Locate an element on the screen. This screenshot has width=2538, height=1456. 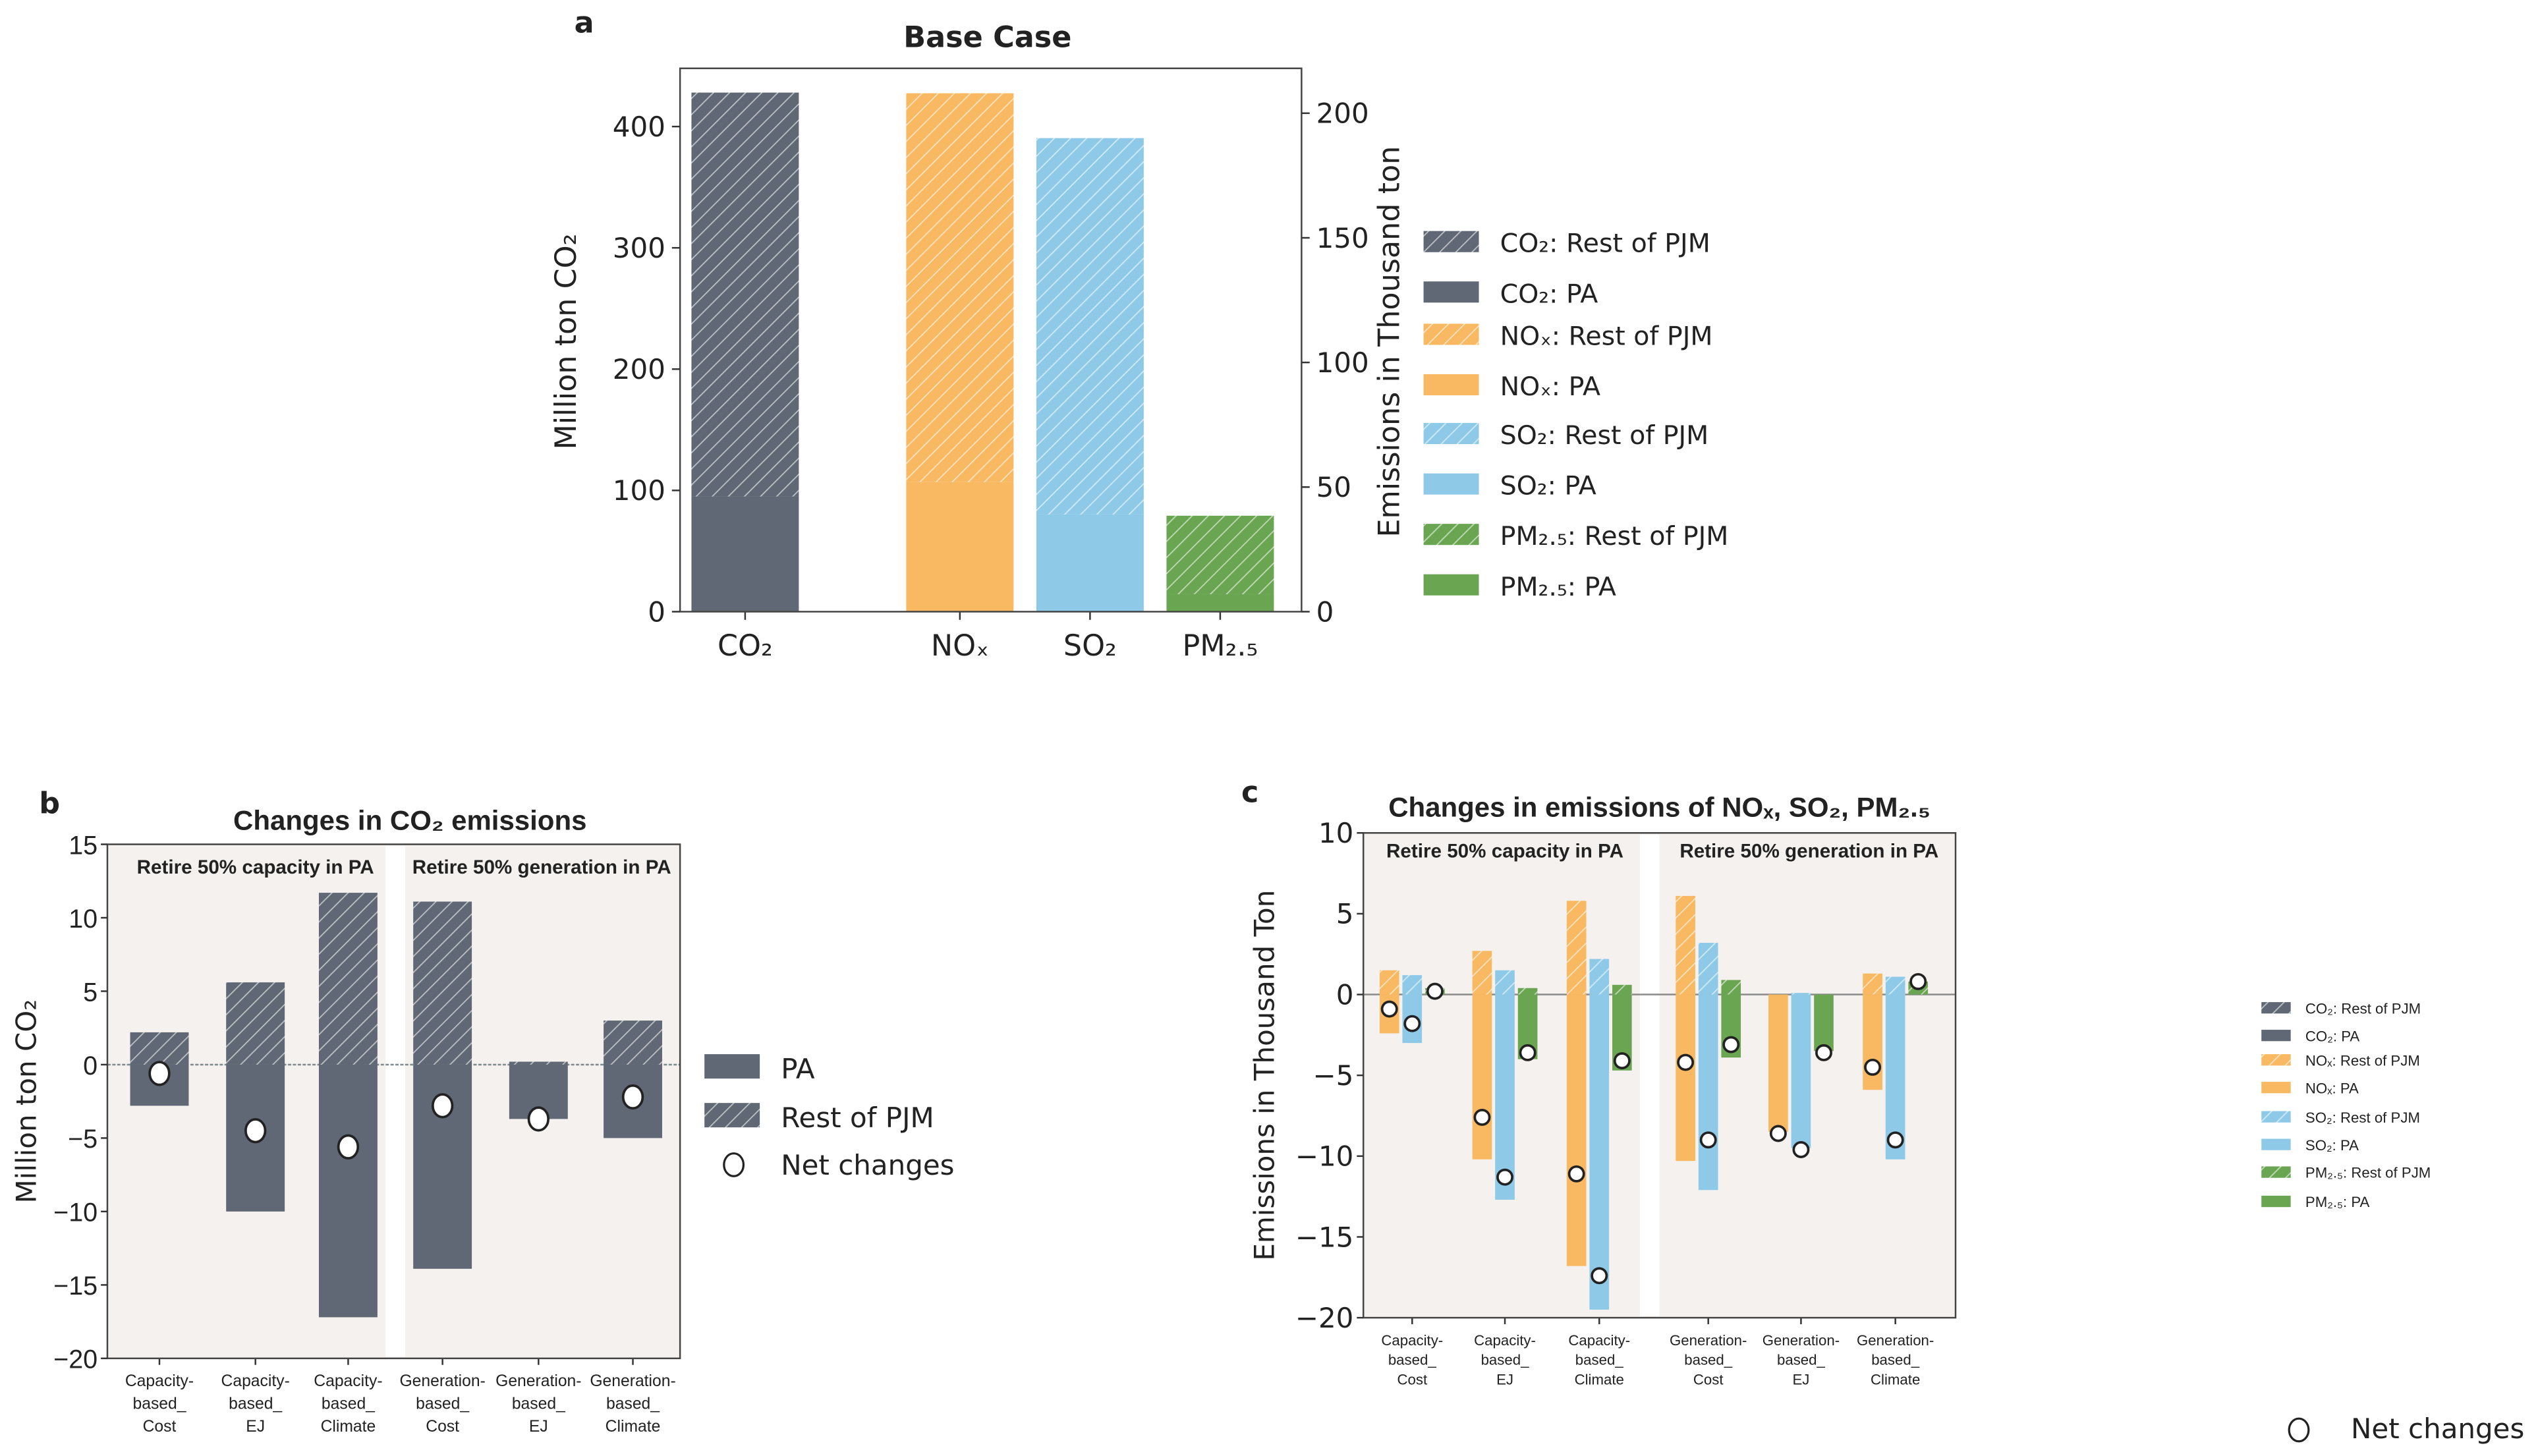
legend-swatch-pa is located at coordinates (732, 1066).